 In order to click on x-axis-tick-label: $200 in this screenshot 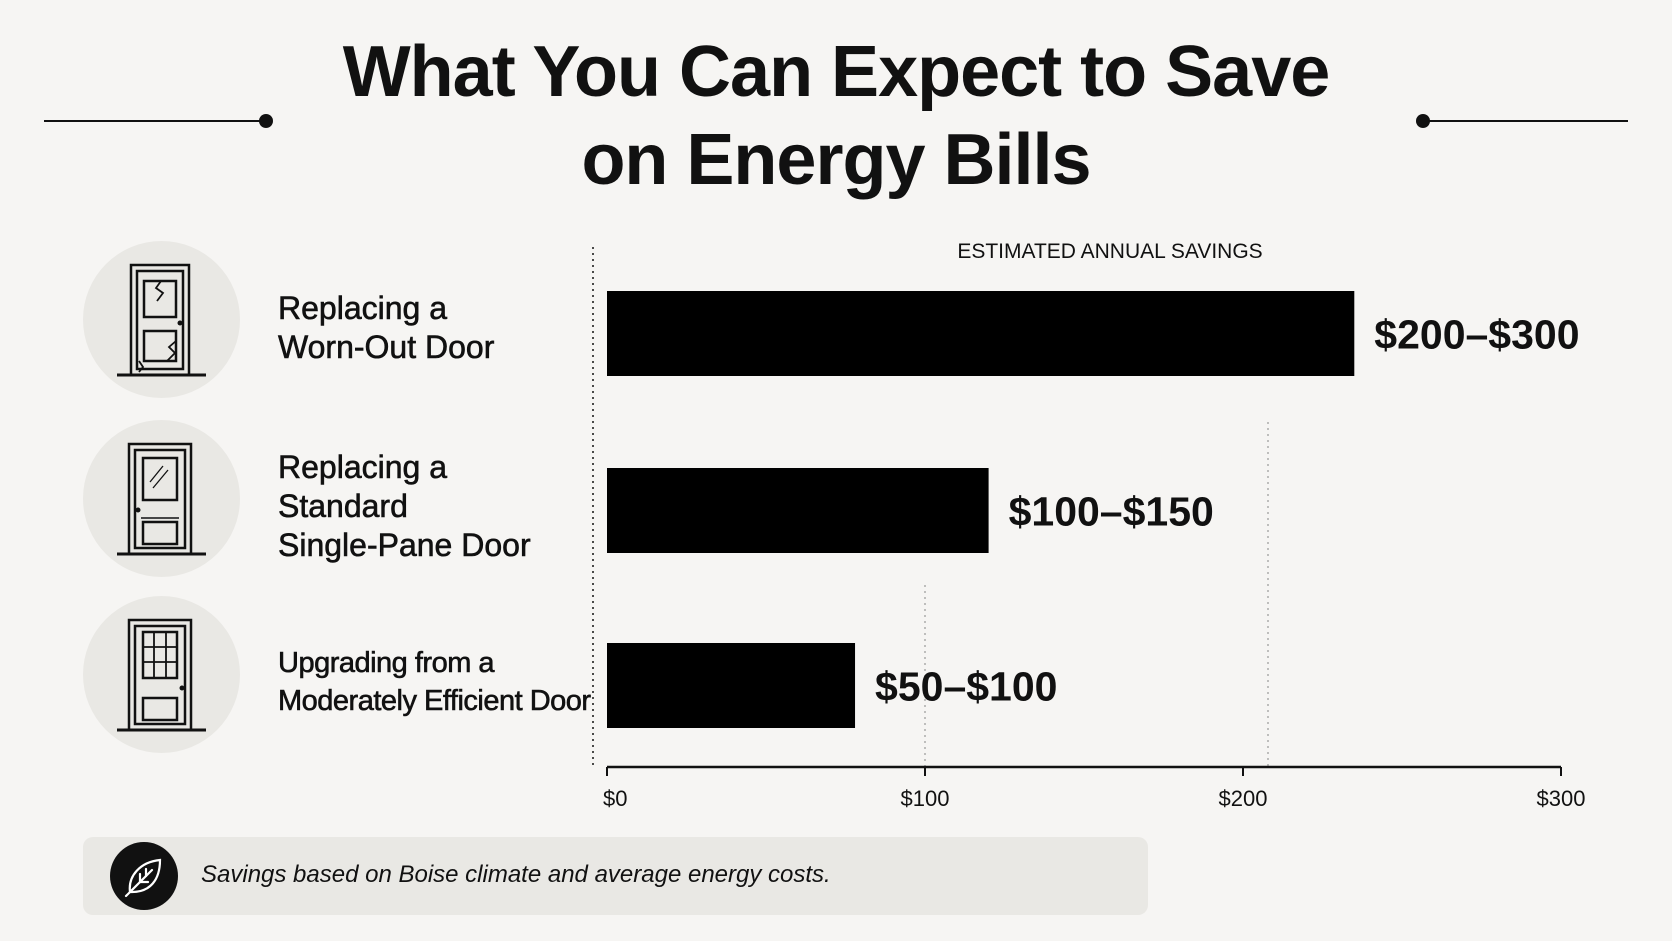, I will do `click(1243, 798)`.